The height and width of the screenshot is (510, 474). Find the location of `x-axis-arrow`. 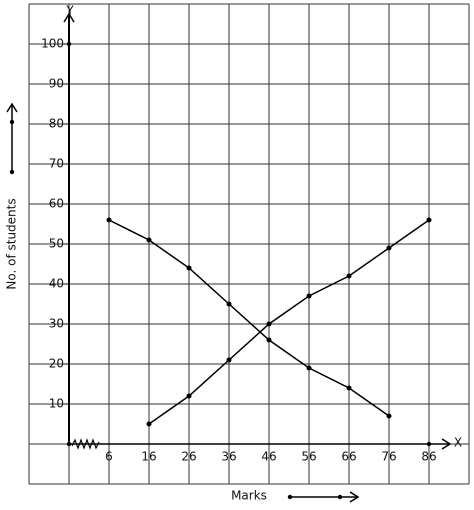

x-axis-arrow is located at coordinates (446, 444).